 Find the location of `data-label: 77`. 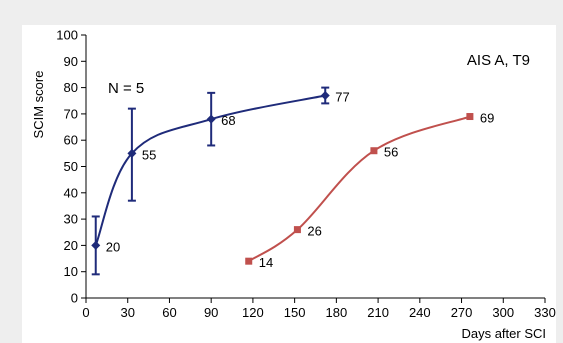

data-label: 77 is located at coordinates (342, 96).